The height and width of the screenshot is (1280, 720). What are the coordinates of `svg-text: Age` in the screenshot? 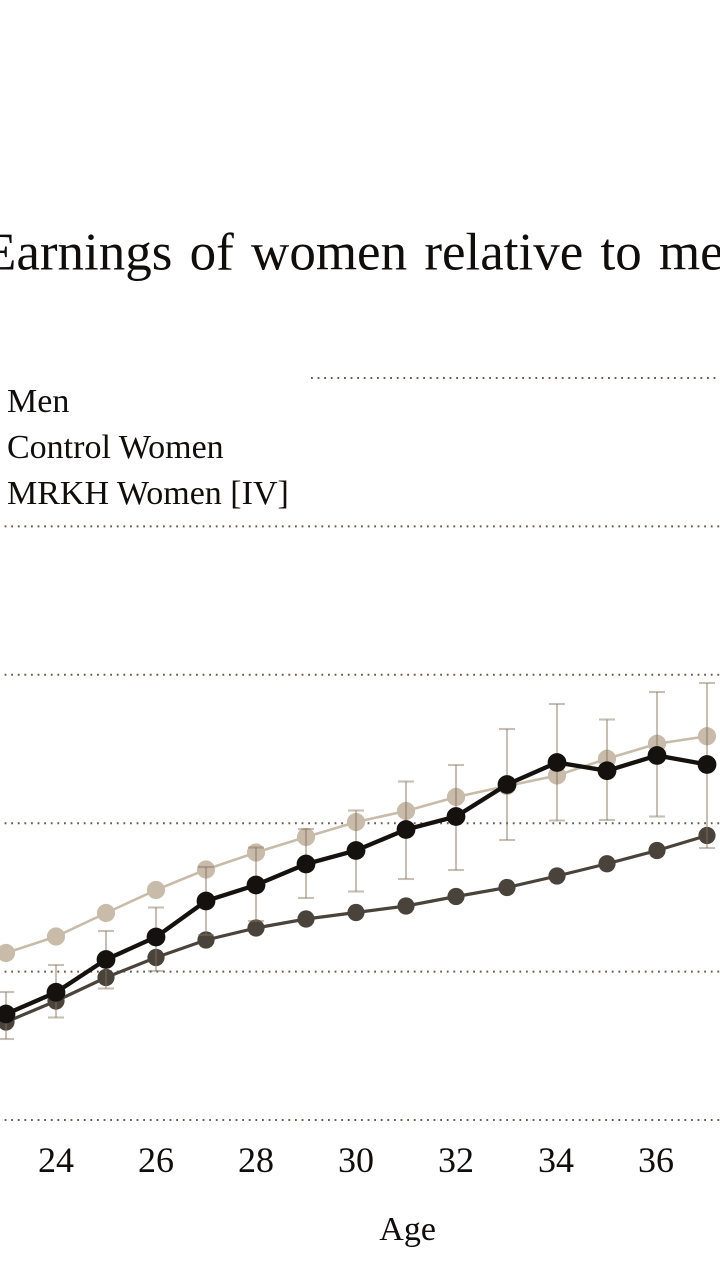 It's located at (407, 1229).